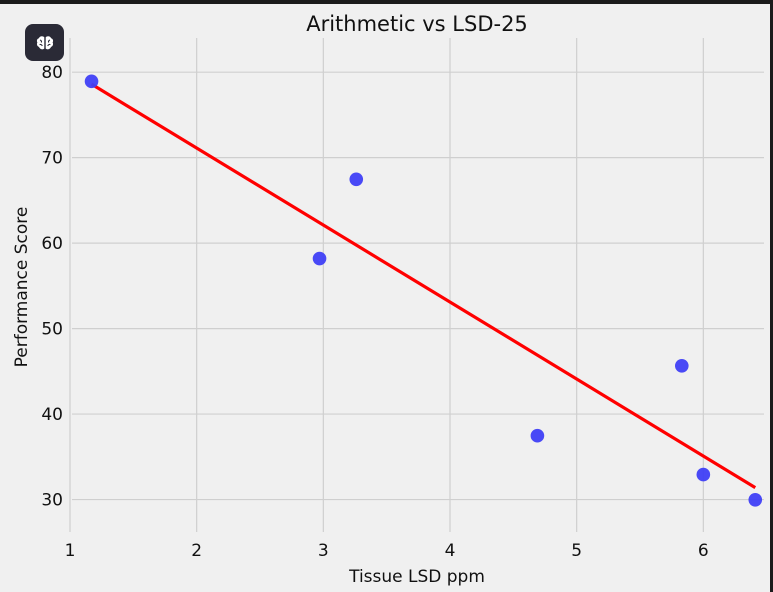 This screenshot has width=773, height=592. Describe the element at coordinates (52, 73) in the screenshot. I see `y-tick-label: 80` at that location.